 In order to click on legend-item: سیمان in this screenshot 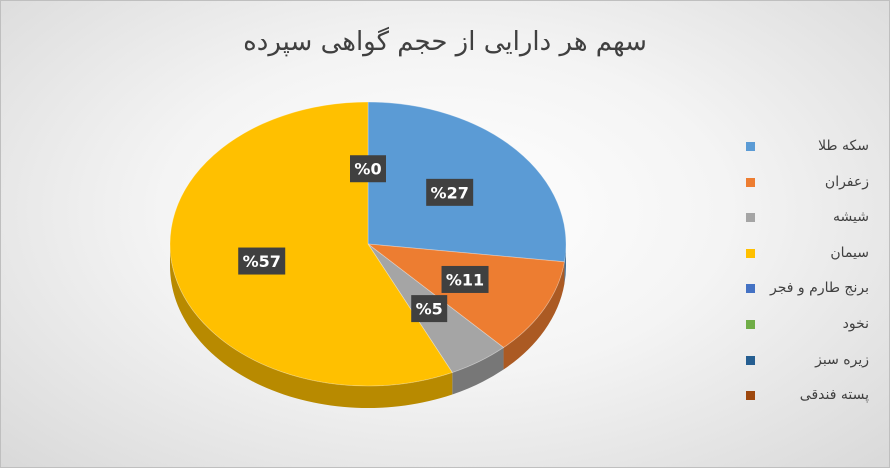, I will do `click(812, 254)`.